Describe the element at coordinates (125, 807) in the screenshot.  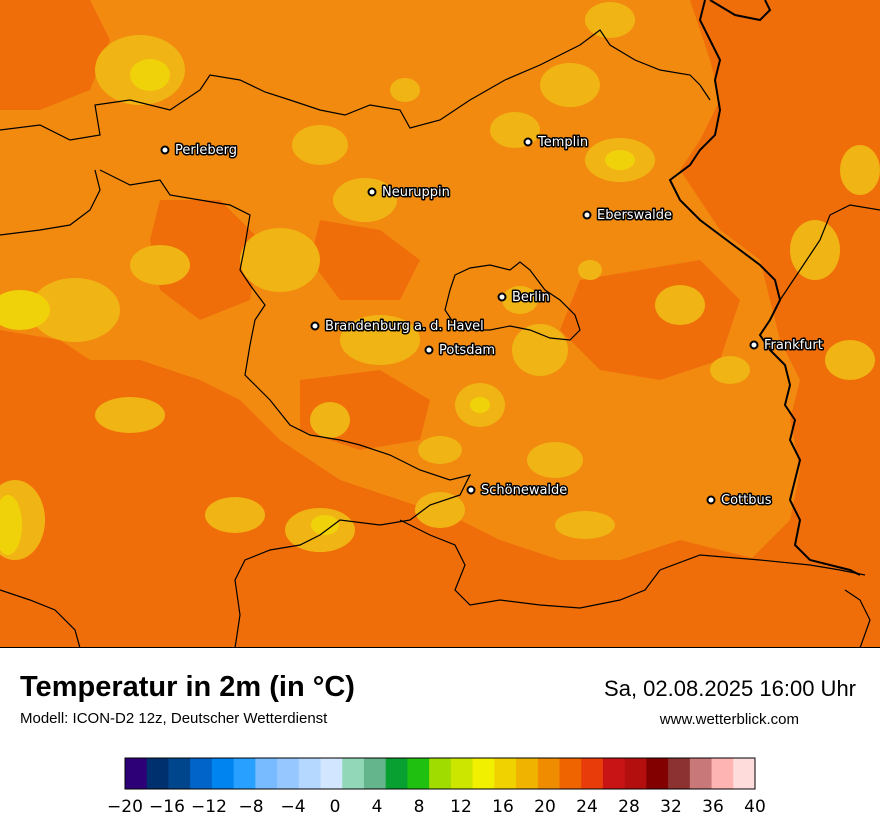
I see `legend-tick-label: −20` at that location.